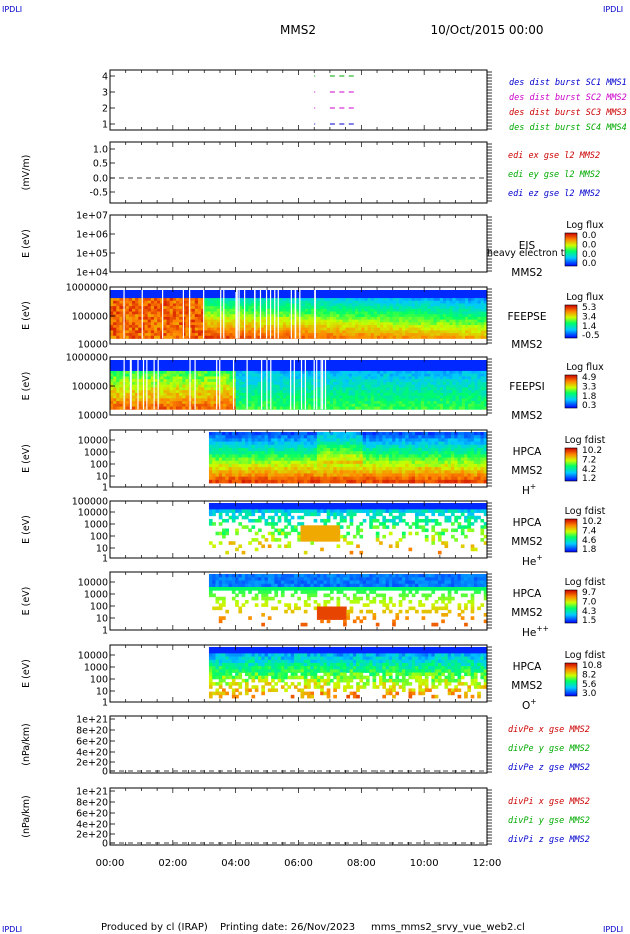 Image resolution: width=630 pixels, height=934 pixels. What do you see at coordinates (487, 863) in the screenshot?
I see `x-tick-label: 12:00` at bounding box center [487, 863].